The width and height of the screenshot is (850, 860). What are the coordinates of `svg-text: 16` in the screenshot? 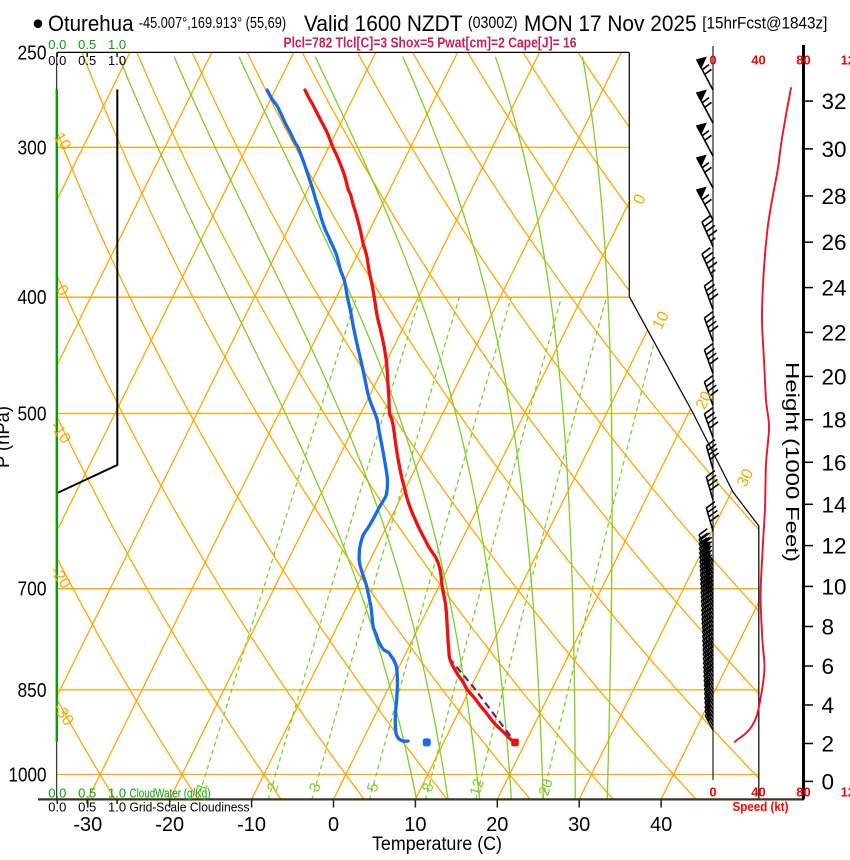 It's located at (834, 462).